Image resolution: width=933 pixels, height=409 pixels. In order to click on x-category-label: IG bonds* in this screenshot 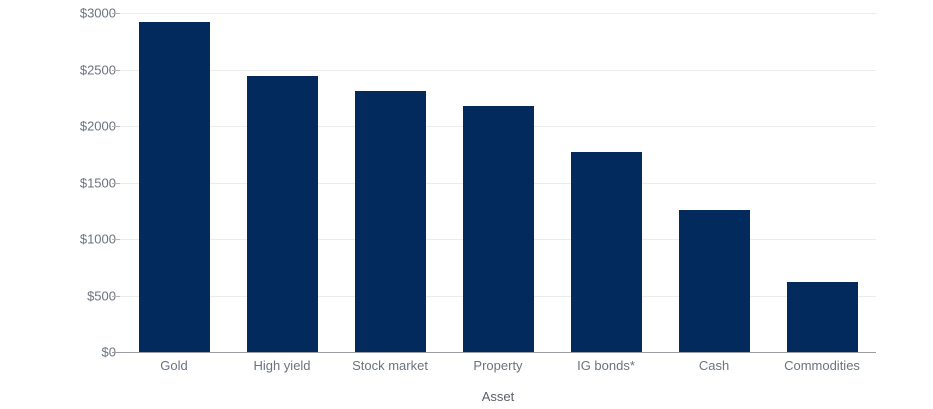, I will do `click(606, 365)`.